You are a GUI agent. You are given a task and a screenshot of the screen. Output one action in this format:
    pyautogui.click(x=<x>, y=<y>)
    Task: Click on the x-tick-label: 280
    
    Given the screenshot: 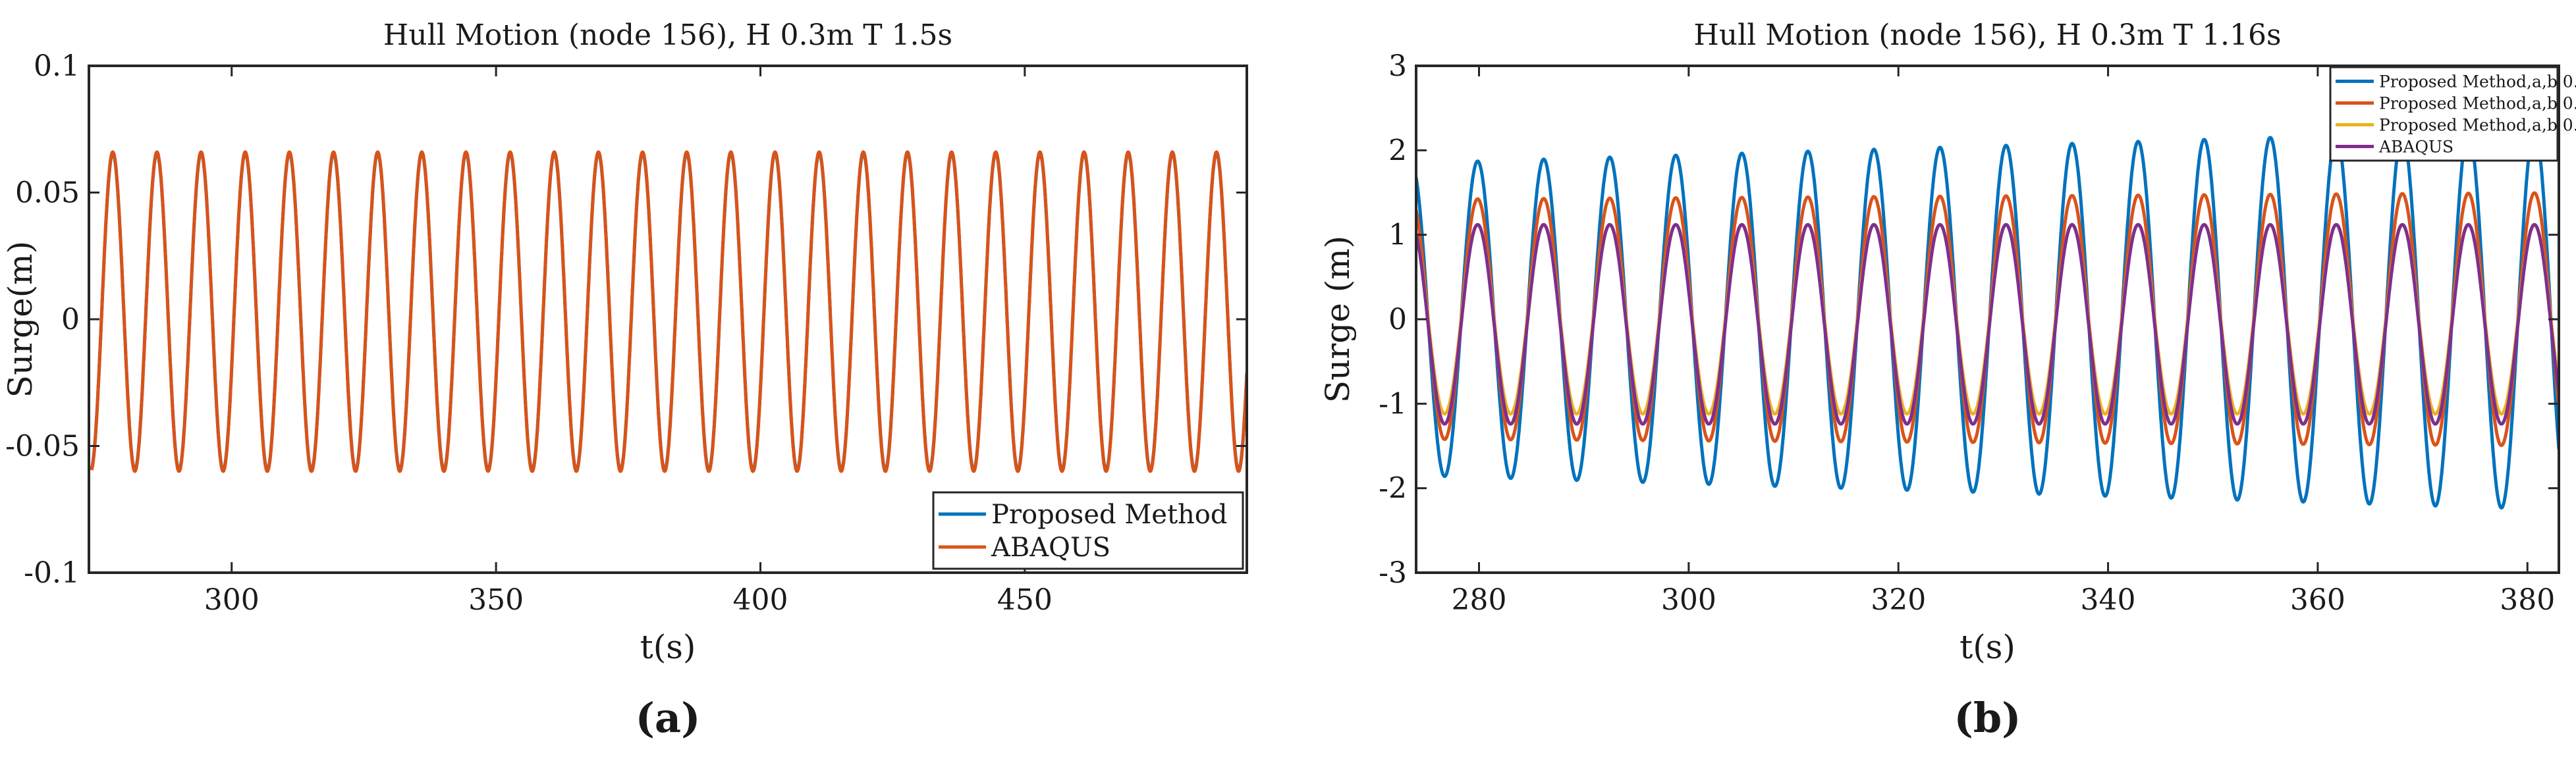 What is the action you would take?
    pyautogui.click(x=1479, y=600)
    